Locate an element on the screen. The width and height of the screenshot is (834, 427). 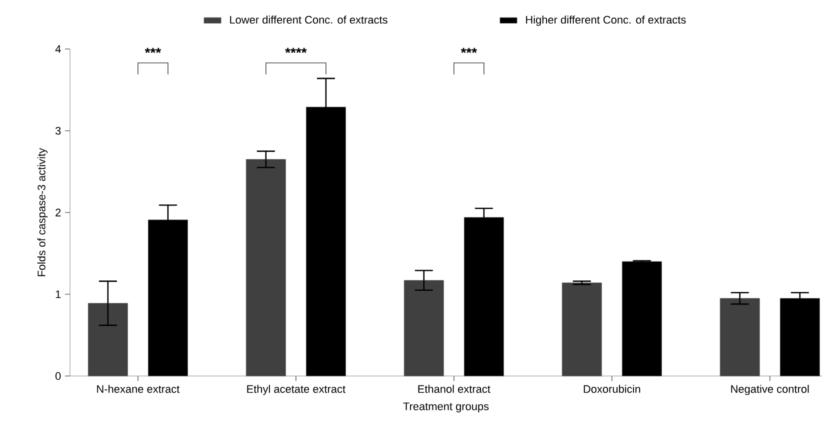
x-tick-label: Negative control is located at coordinates (770, 390).